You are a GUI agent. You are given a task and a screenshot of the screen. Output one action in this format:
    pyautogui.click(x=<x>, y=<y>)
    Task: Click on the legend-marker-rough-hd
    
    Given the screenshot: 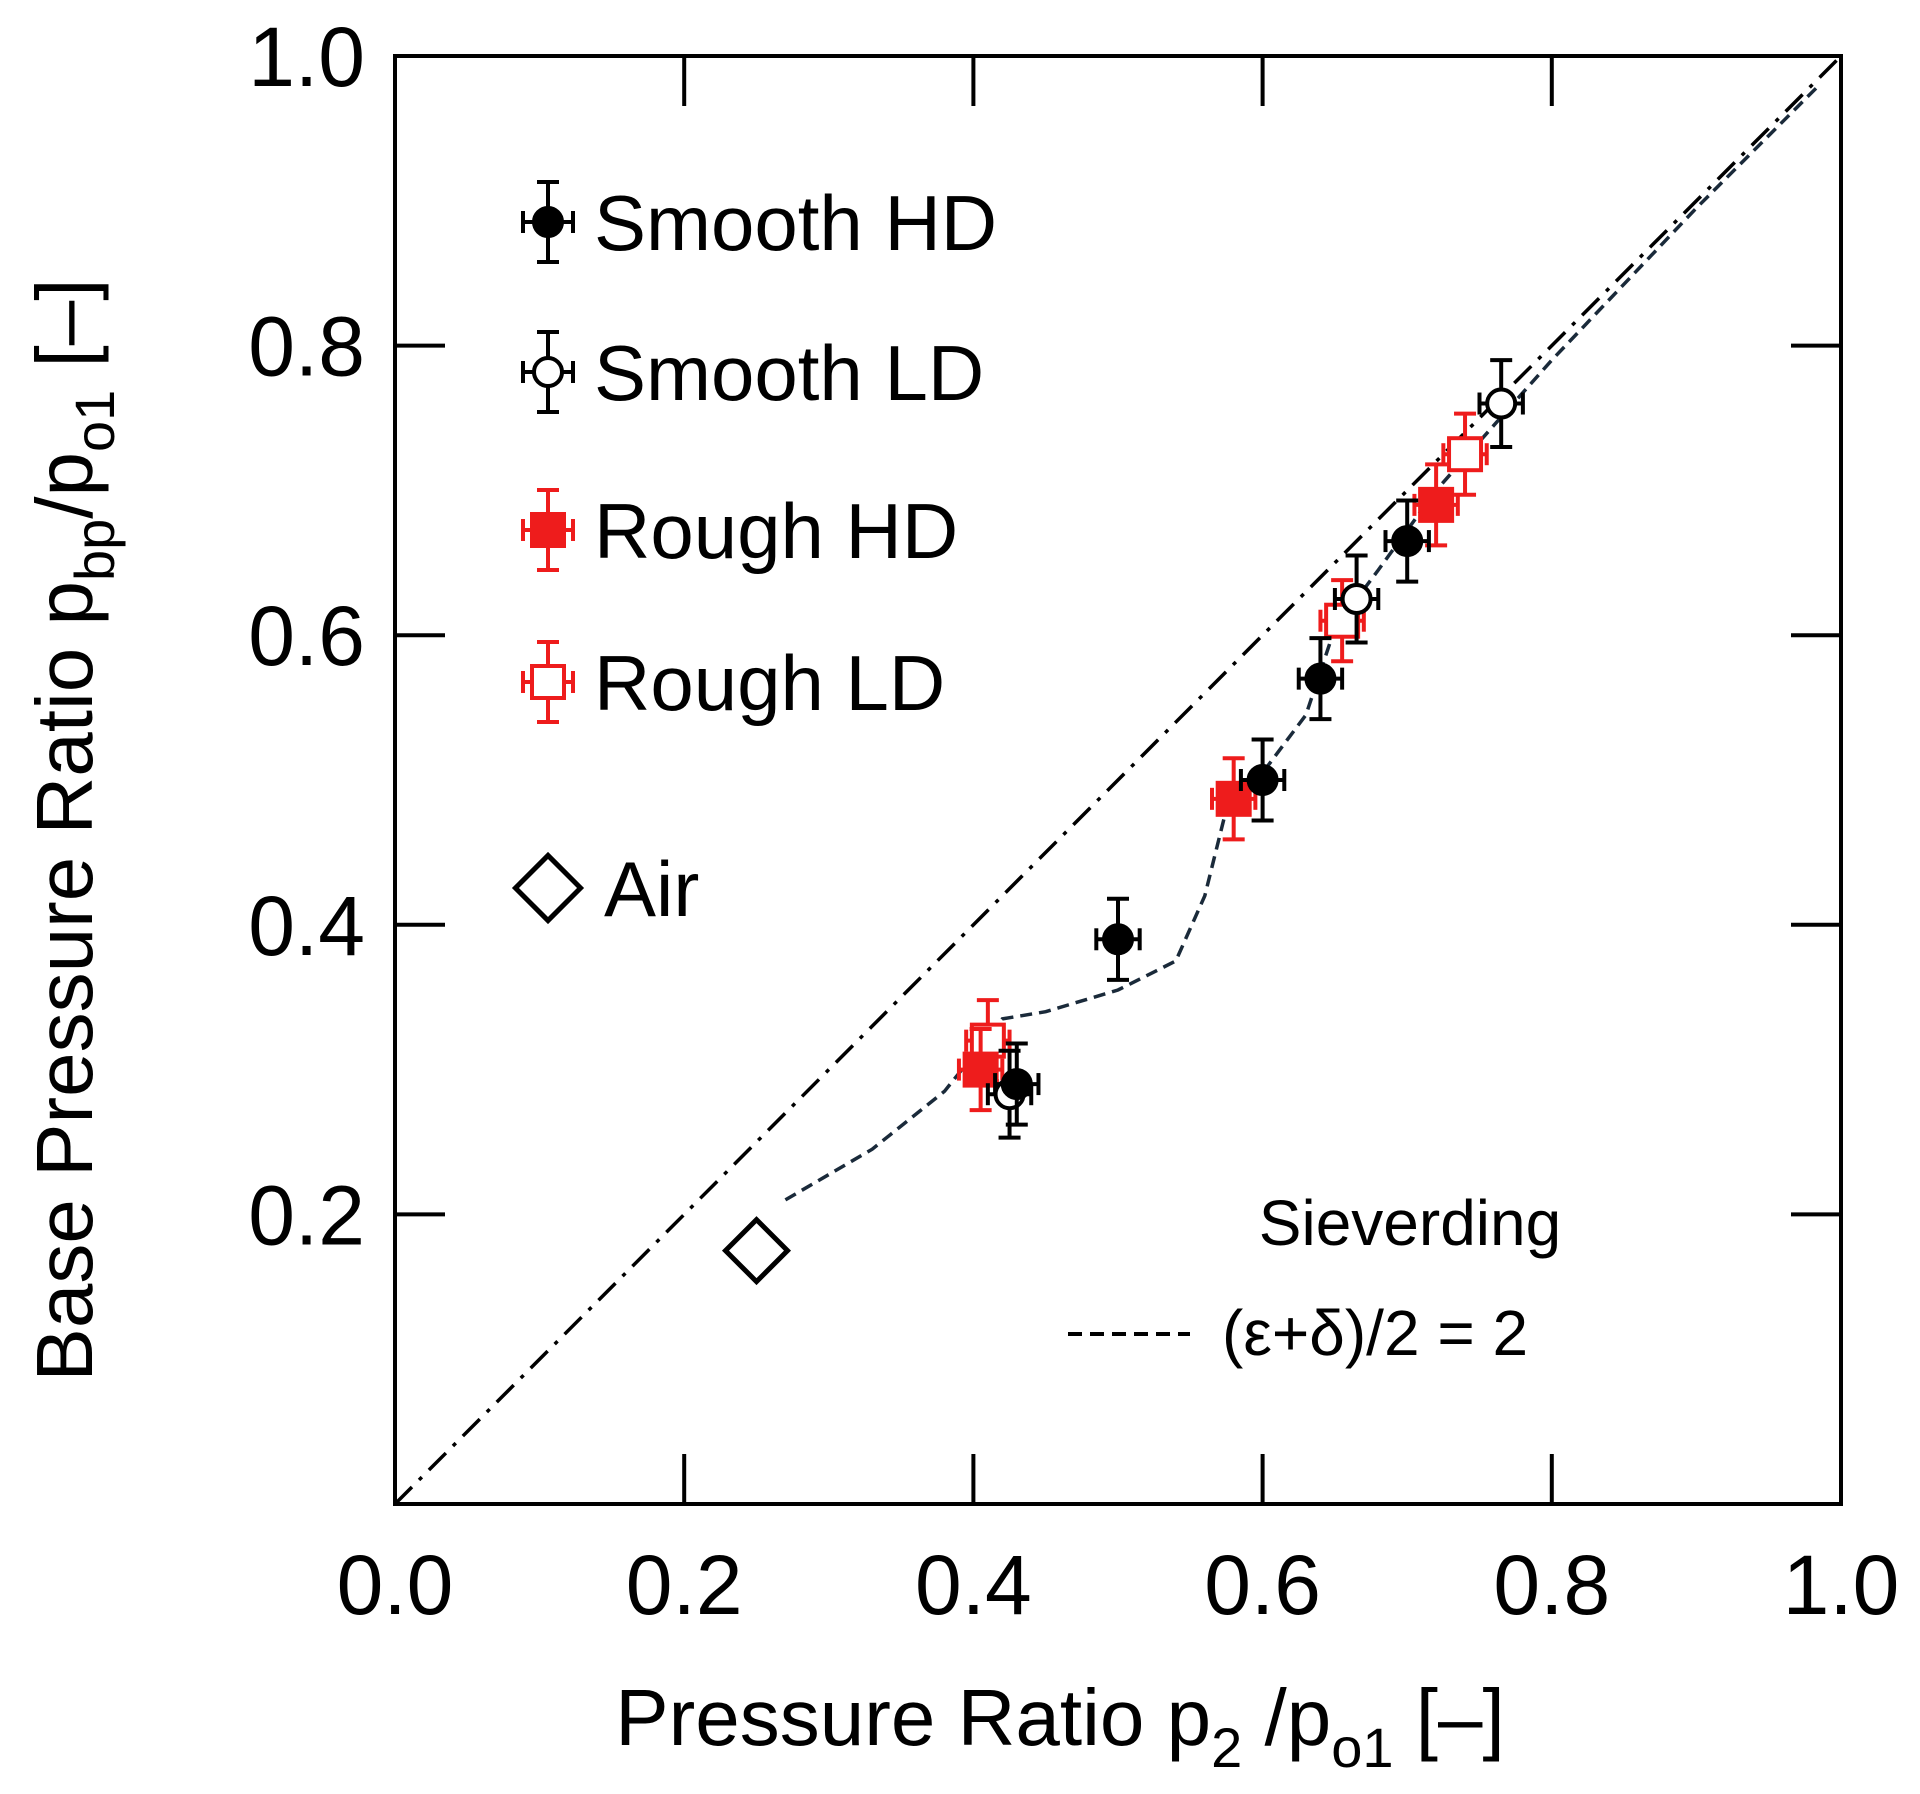 What is the action you would take?
    pyautogui.click(x=548, y=530)
    